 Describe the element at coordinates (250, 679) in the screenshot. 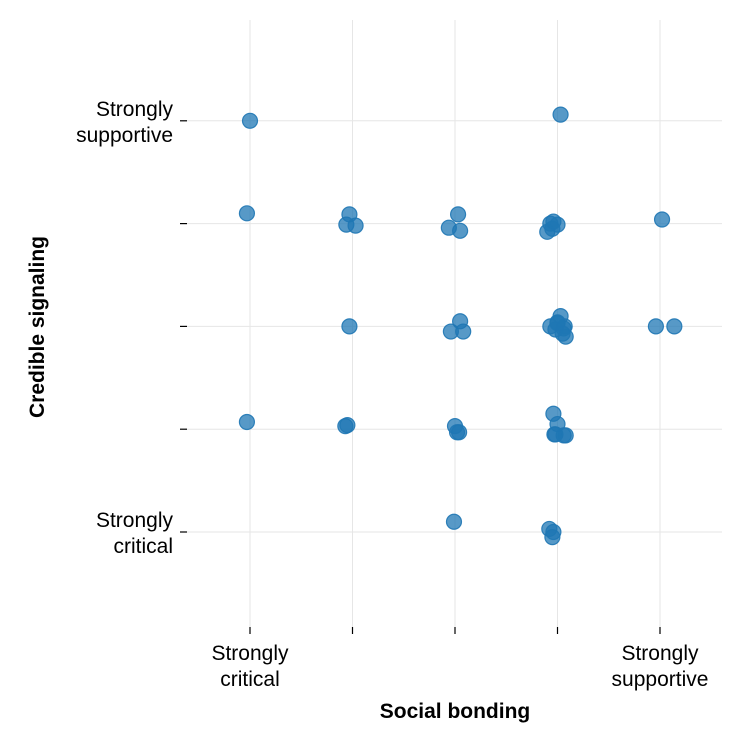

I see `x-tick-label-line: critical` at that location.